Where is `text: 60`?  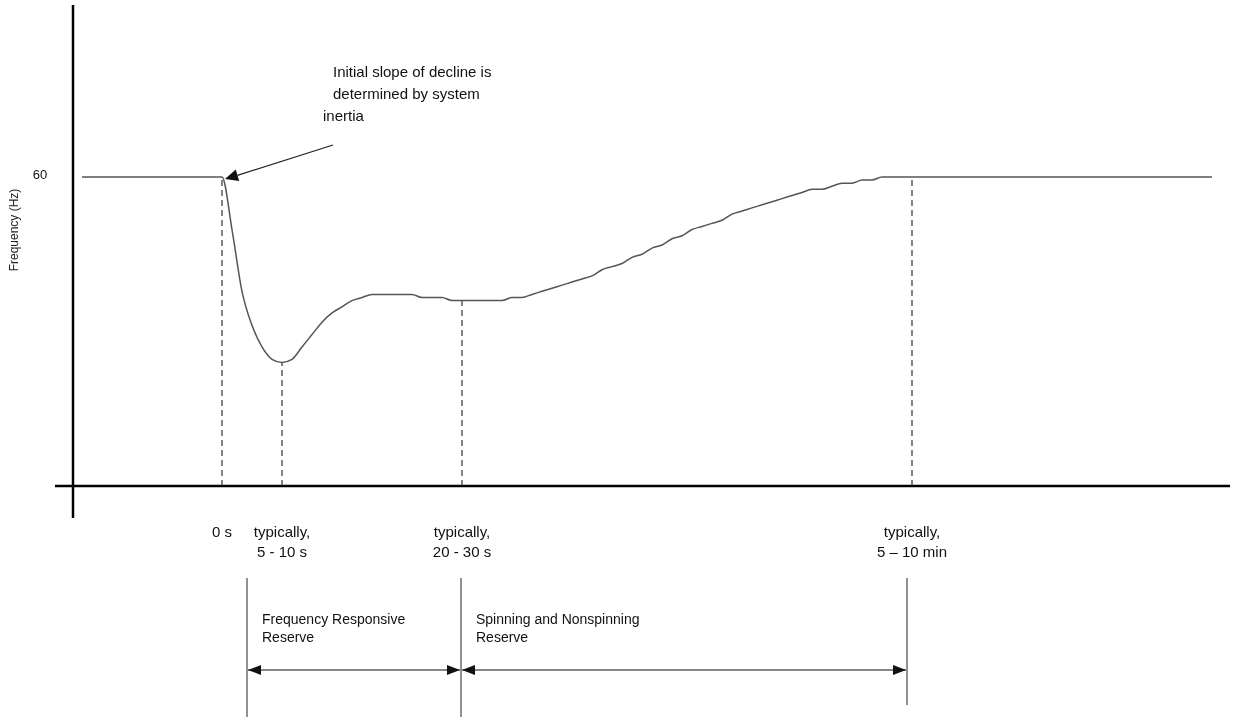 text: 60 is located at coordinates (40, 174).